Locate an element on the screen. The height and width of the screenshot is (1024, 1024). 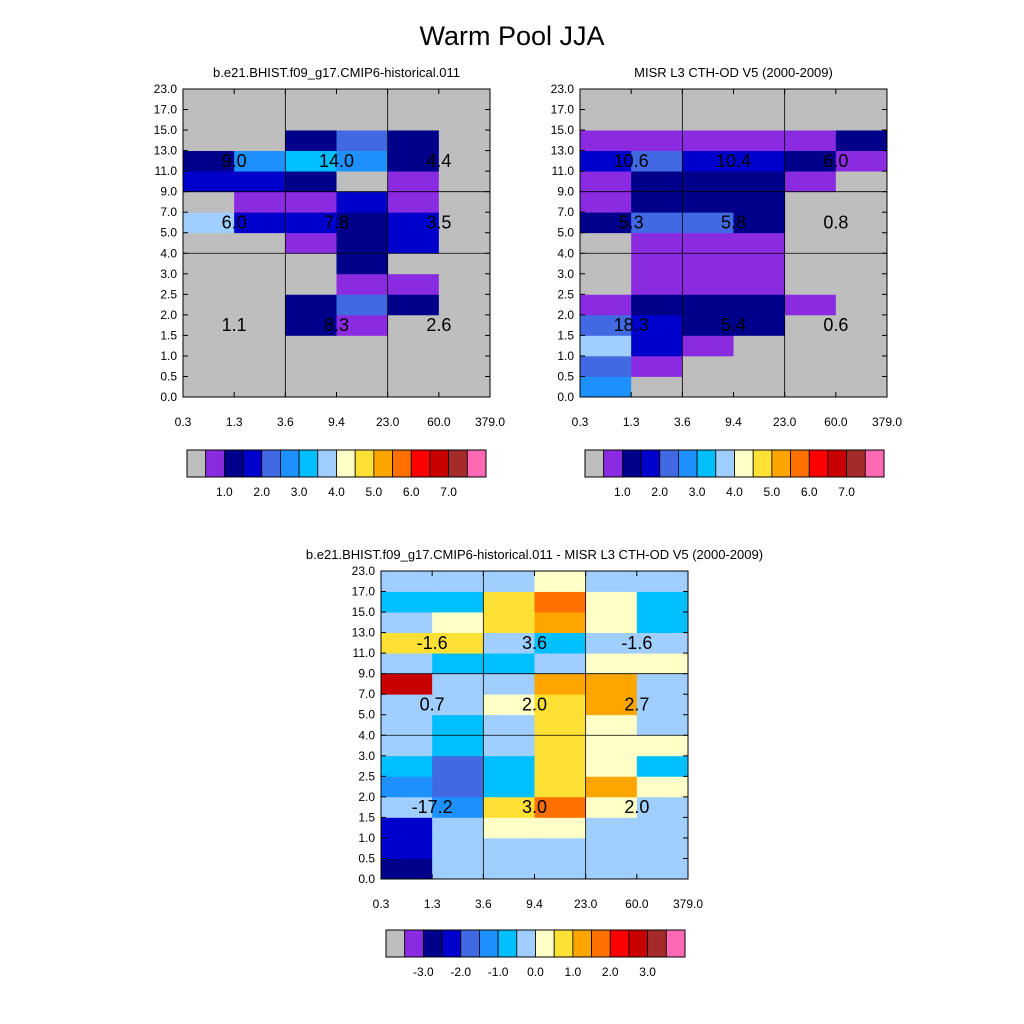
colorbar-label: 1.0 is located at coordinates (573, 972).